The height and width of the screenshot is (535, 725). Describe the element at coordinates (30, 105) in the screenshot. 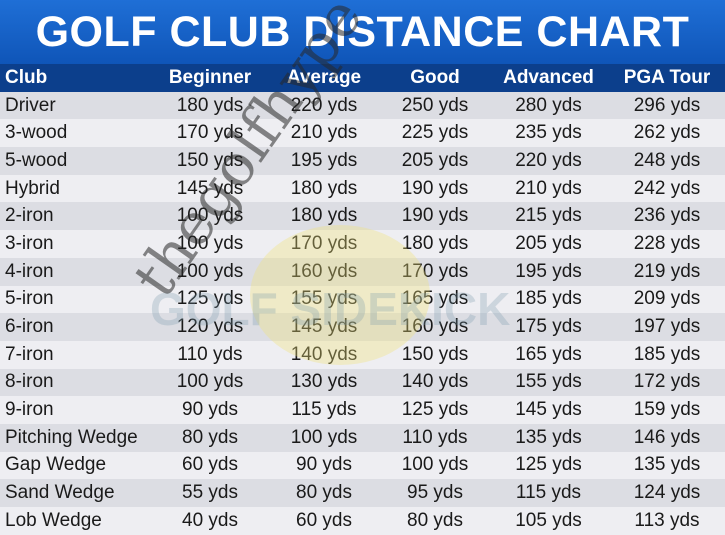

I see `club-name-cell: Driver` at that location.